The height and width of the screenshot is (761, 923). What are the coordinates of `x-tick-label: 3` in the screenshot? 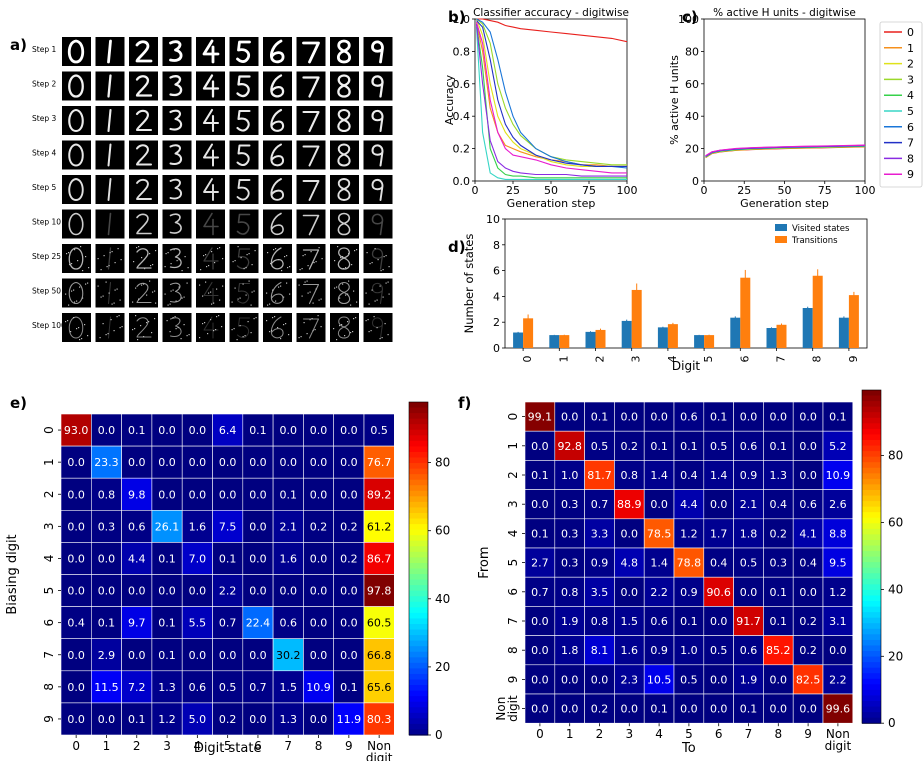 It's located at (167, 746).